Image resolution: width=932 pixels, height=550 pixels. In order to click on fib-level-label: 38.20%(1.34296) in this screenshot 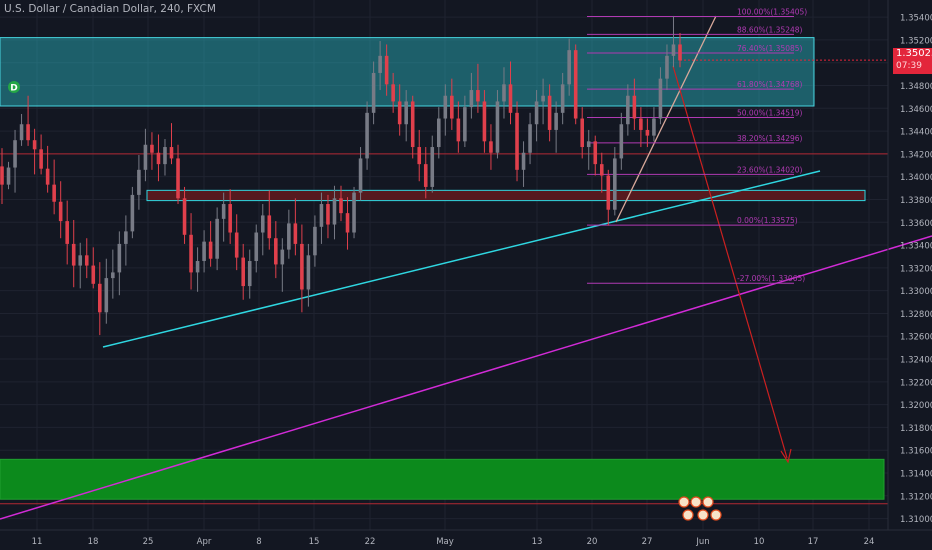, I will do `click(770, 138)`.